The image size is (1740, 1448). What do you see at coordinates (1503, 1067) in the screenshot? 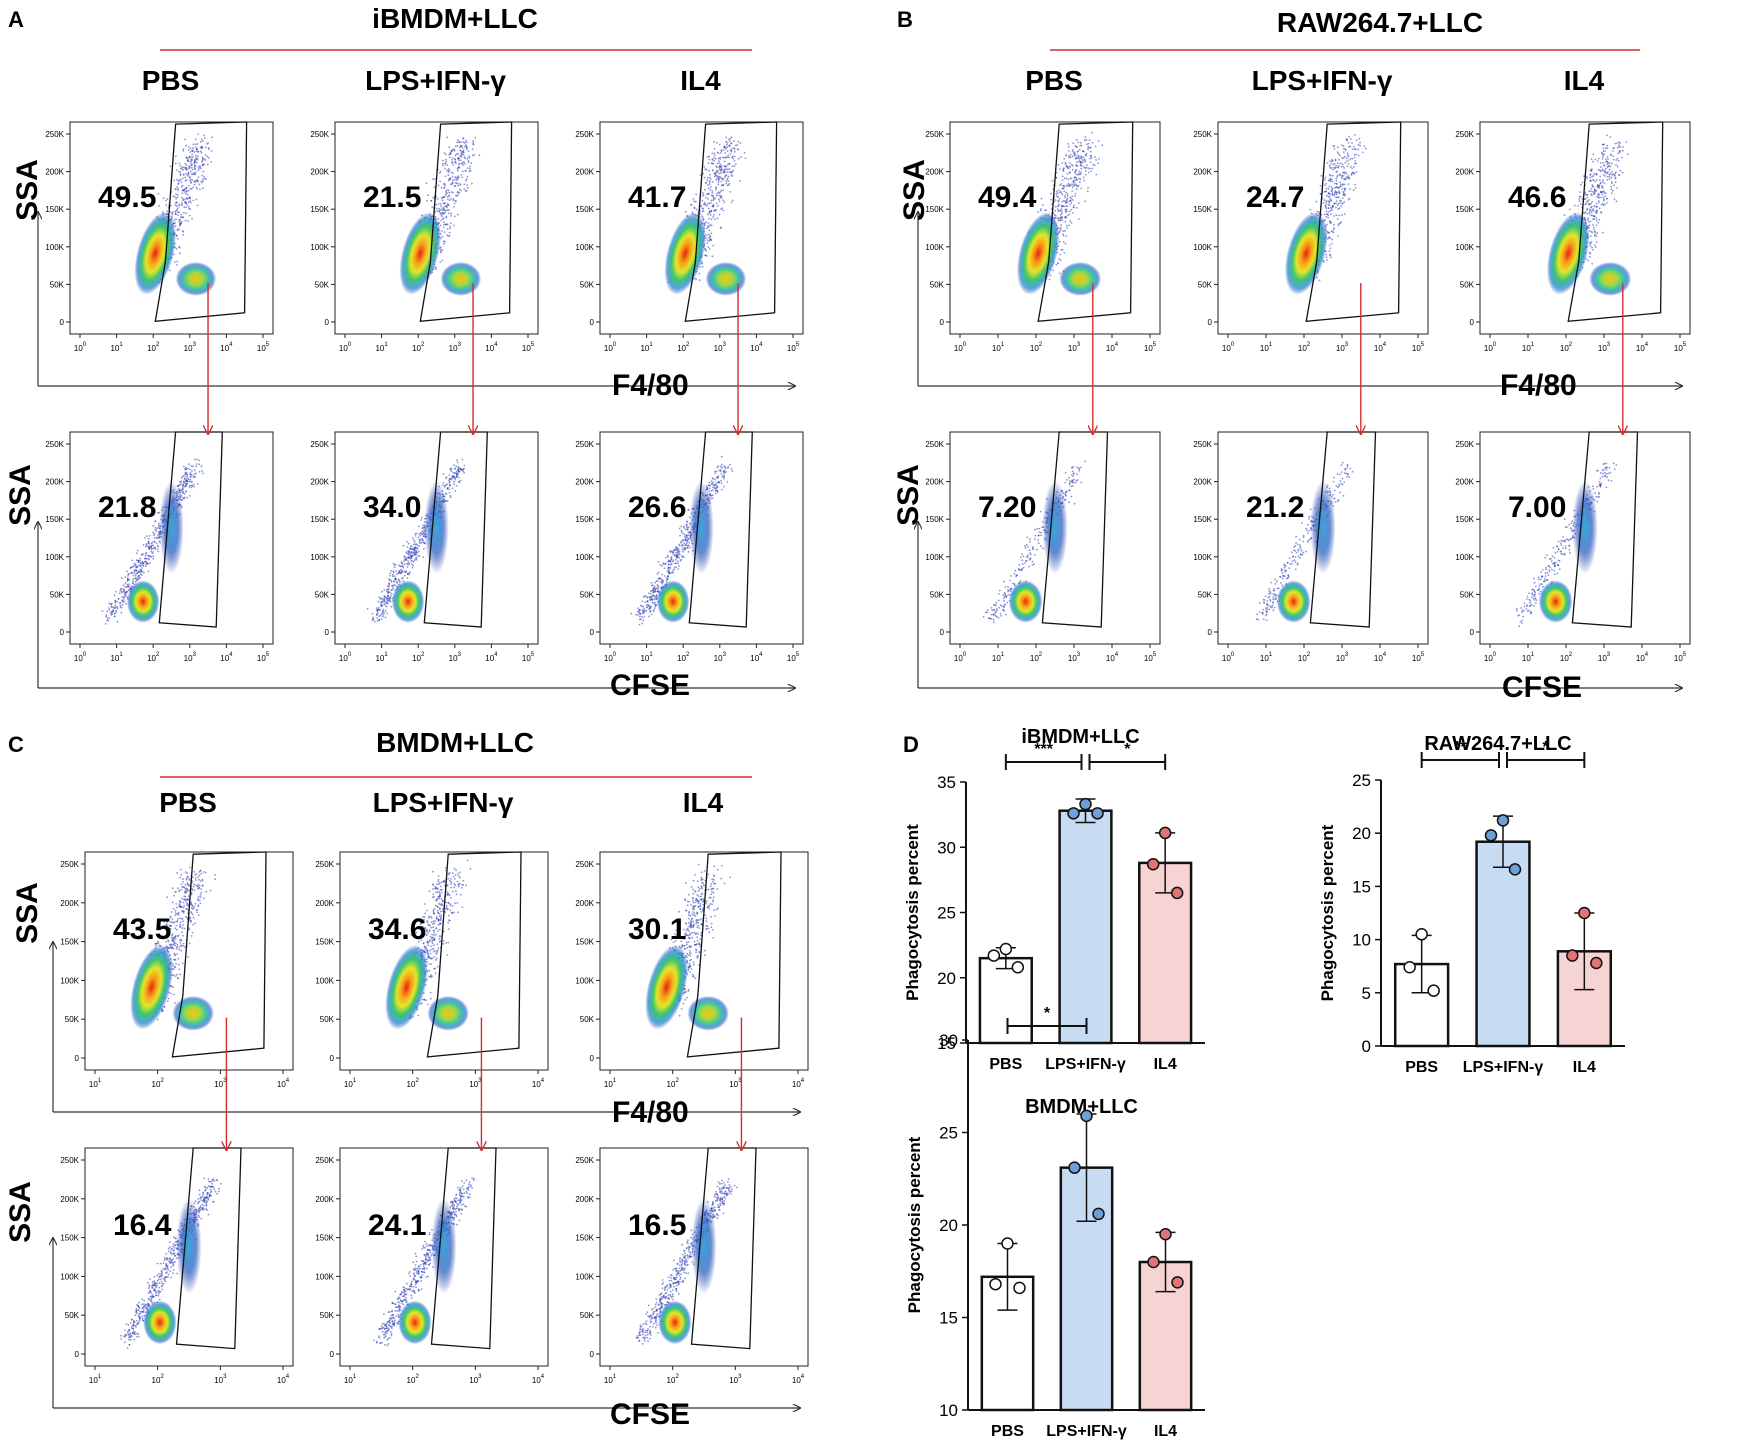
I see `x-tick-label: LPS+IFN-γ` at bounding box center [1503, 1067].